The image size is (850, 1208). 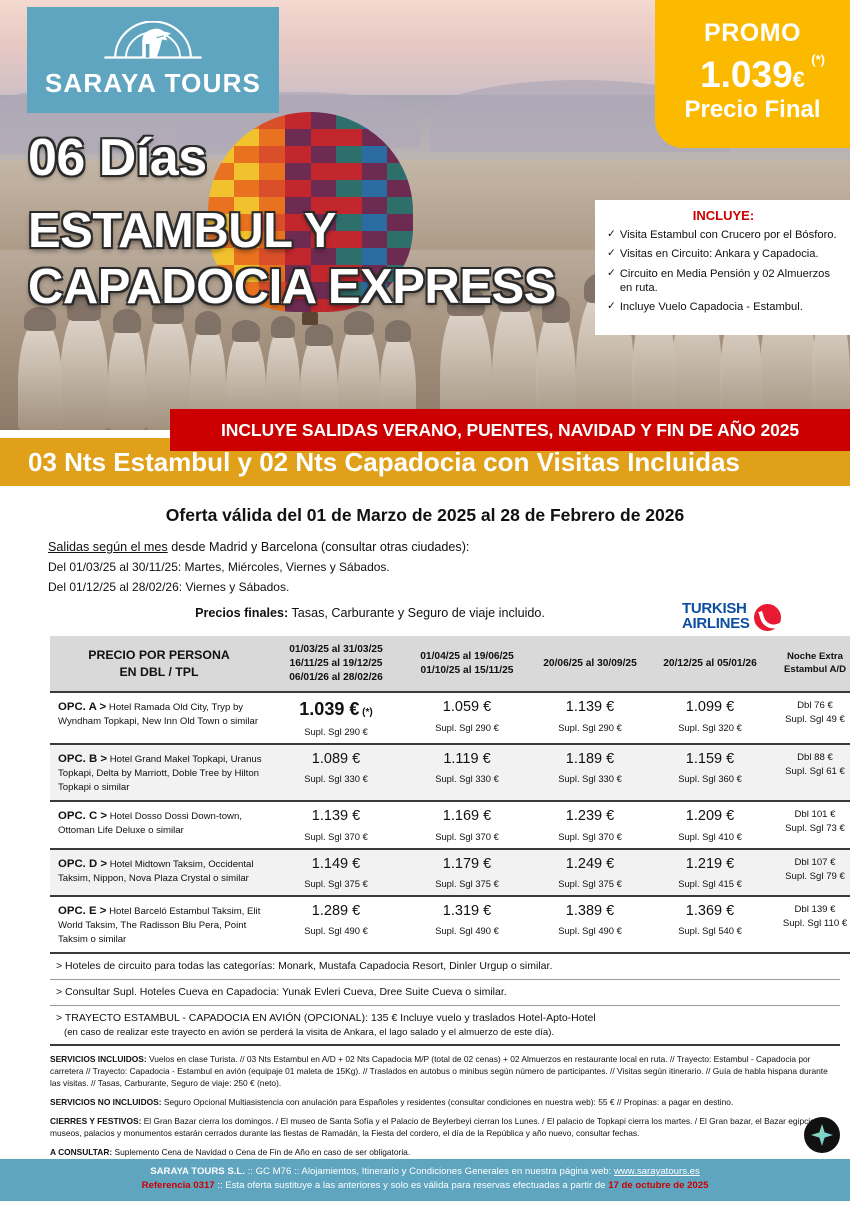 I want to click on incluye-title: INCLUYE:, so click(x=723, y=215).